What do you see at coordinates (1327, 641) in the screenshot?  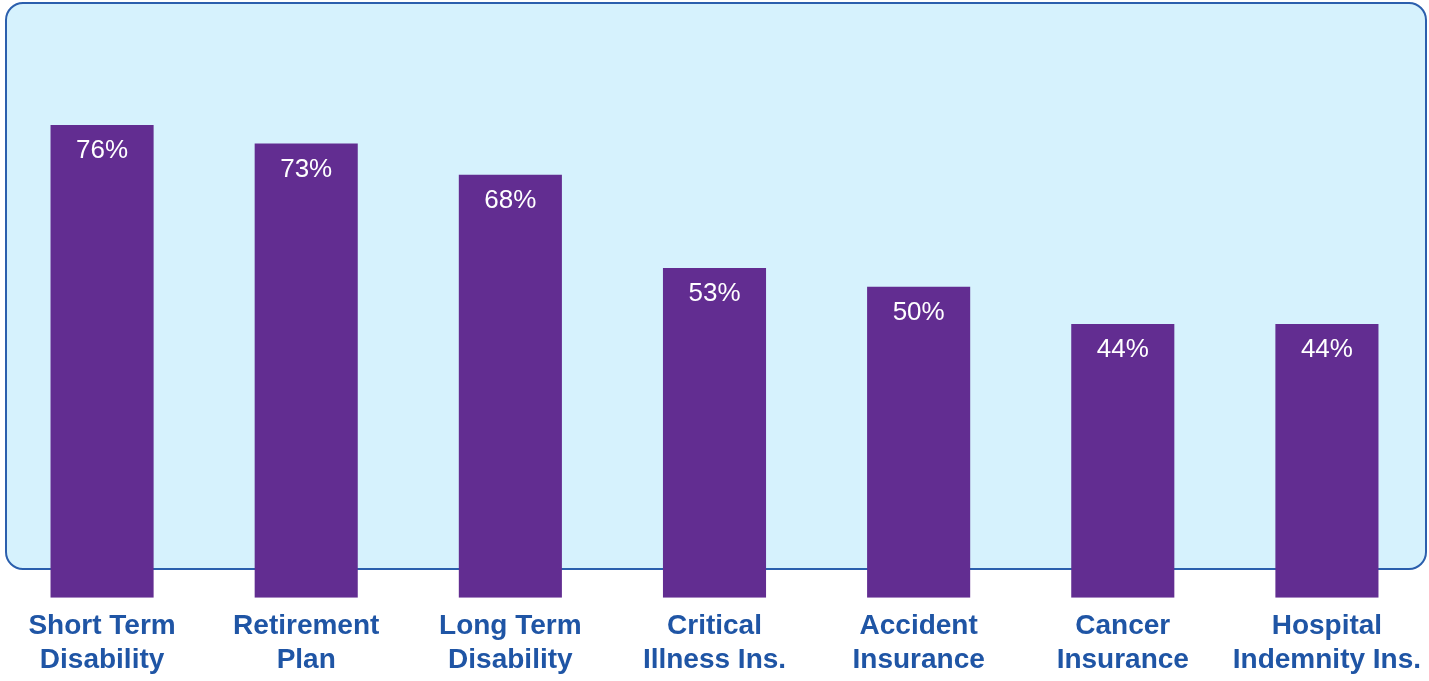 I see `x-tick-label: Hospital Indemnity Ins.` at bounding box center [1327, 641].